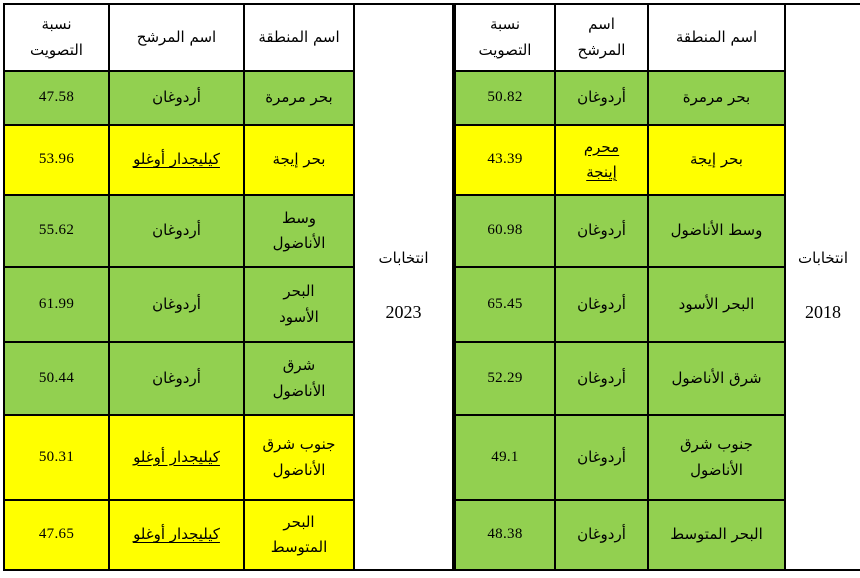  I want to click on table-row: 60.98 أردوغان وسط الأناضول, so click(657, 231).